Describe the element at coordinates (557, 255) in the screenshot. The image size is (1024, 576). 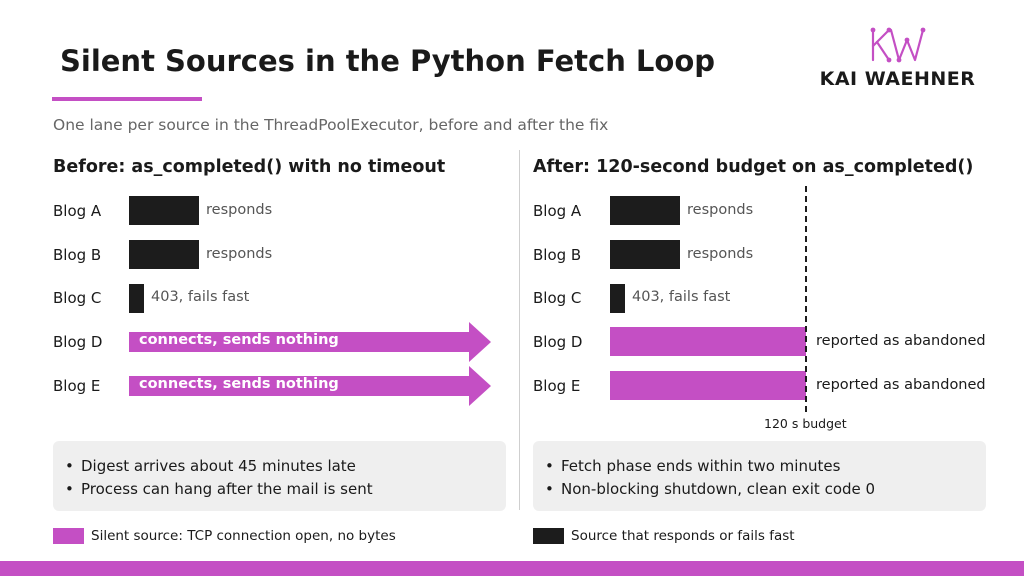
I see `after-lane-label-b: Blog B` at that location.